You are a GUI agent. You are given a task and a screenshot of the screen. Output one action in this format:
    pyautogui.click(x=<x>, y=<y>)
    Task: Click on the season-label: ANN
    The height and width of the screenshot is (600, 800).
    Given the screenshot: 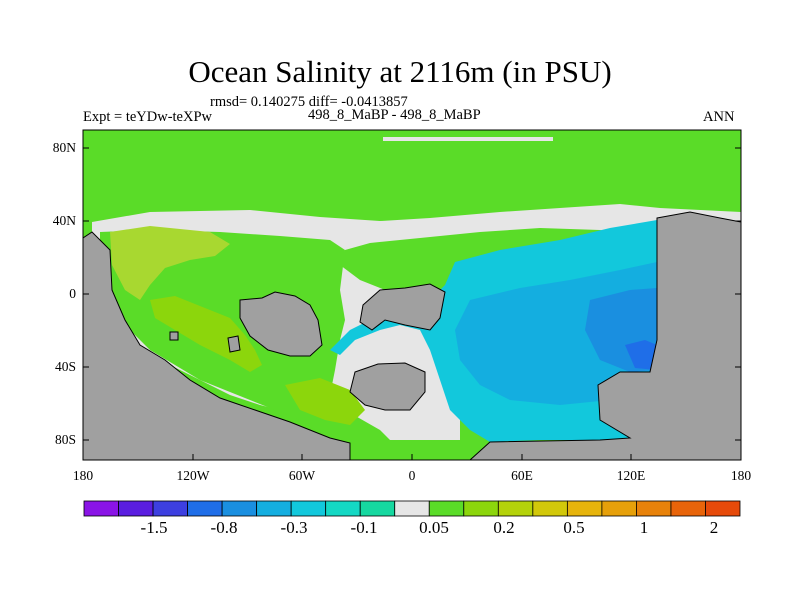 What is the action you would take?
    pyautogui.click(x=719, y=117)
    